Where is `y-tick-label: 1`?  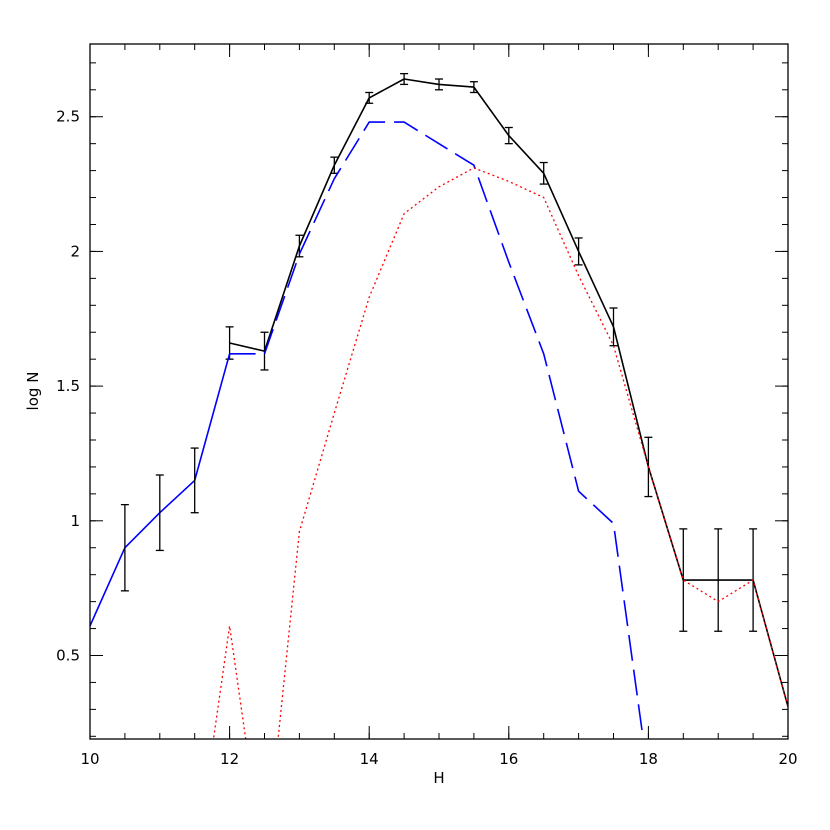 y-tick-label: 1 is located at coordinates (75, 521).